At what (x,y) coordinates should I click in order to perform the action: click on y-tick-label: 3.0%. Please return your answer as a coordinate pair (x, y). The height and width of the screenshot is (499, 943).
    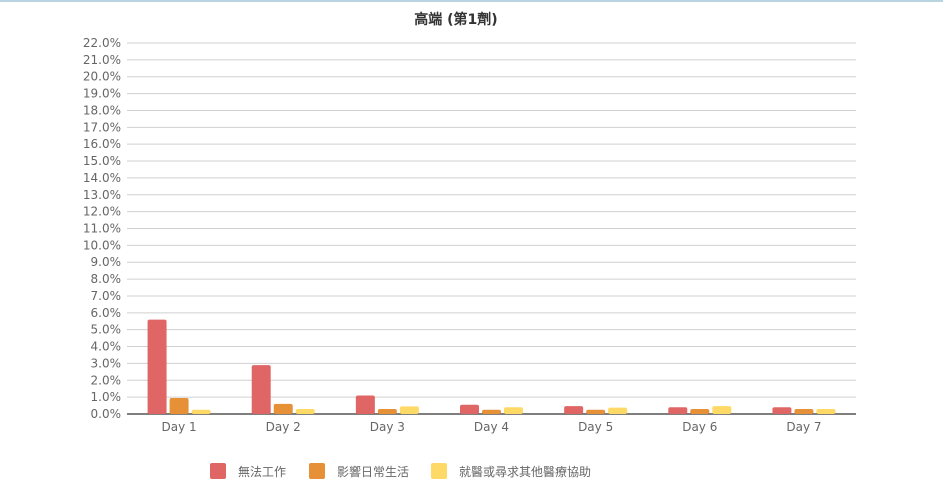
    Looking at the image, I should click on (106, 363).